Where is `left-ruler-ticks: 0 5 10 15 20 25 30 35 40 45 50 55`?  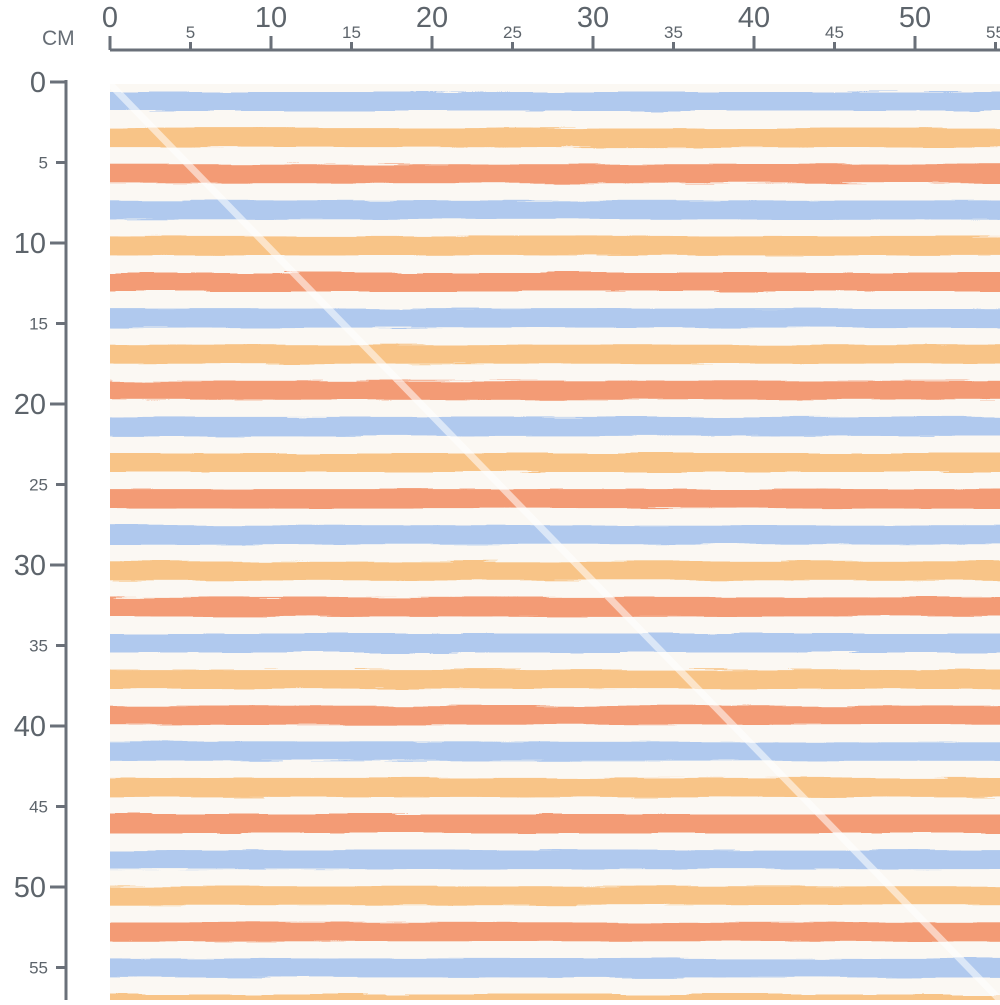
left-ruler-ticks: 0 5 10 15 20 25 30 35 40 45 50 55 is located at coordinates (40, 522).